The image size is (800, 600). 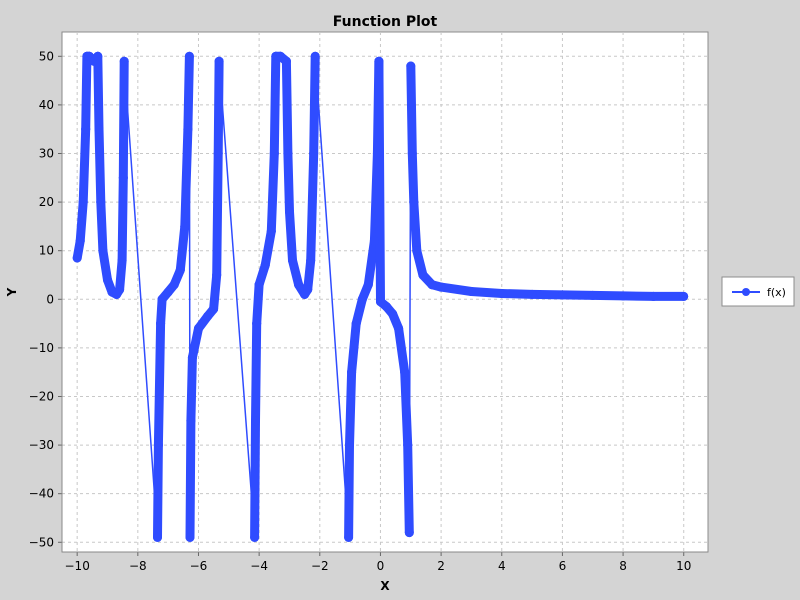 I want to click on y-tick-label: −10, so click(x=41, y=348).